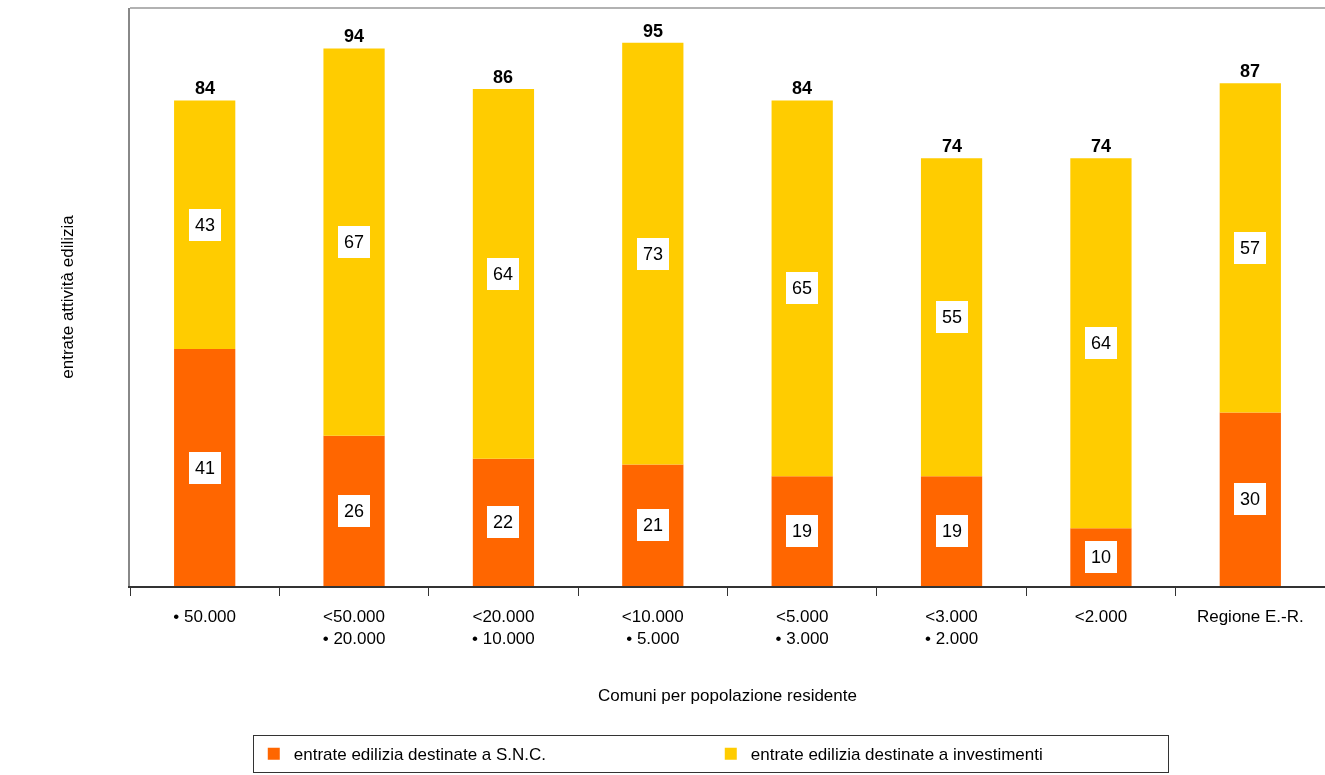 The height and width of the screenshot is (775, 1325). I want to click on data-label: 26, so click(354, 511).